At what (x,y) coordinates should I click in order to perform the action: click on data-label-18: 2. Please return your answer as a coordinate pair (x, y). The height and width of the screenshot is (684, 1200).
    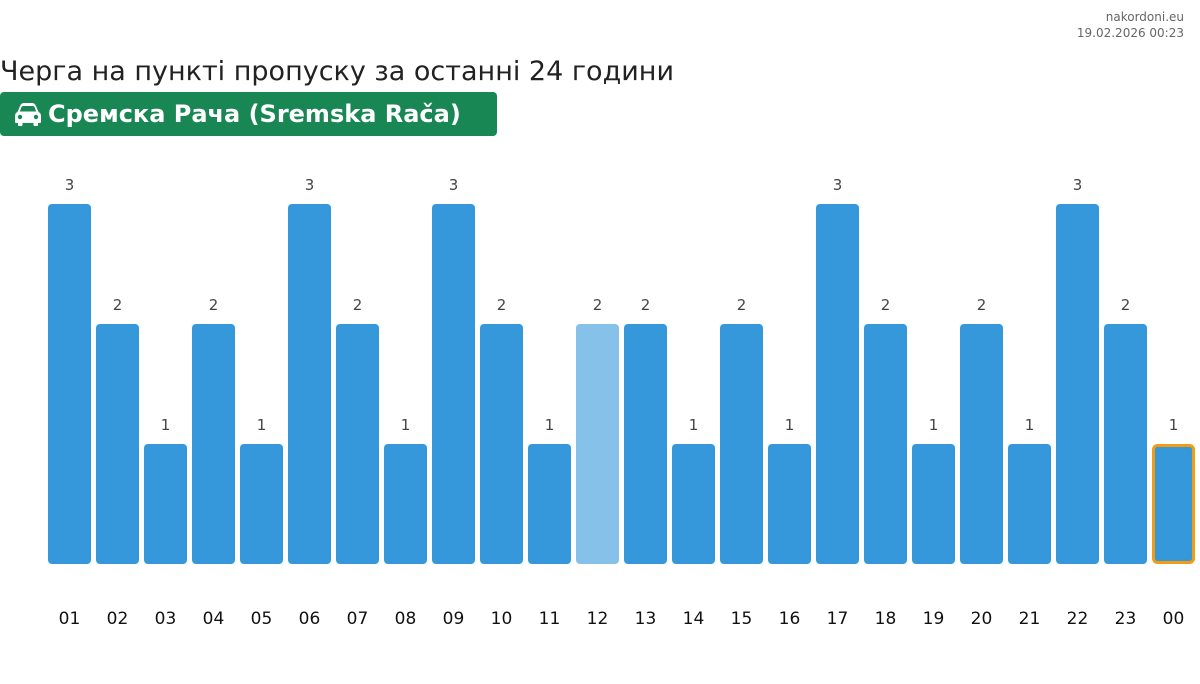
    Looking at the image, I should click on (886, 305).